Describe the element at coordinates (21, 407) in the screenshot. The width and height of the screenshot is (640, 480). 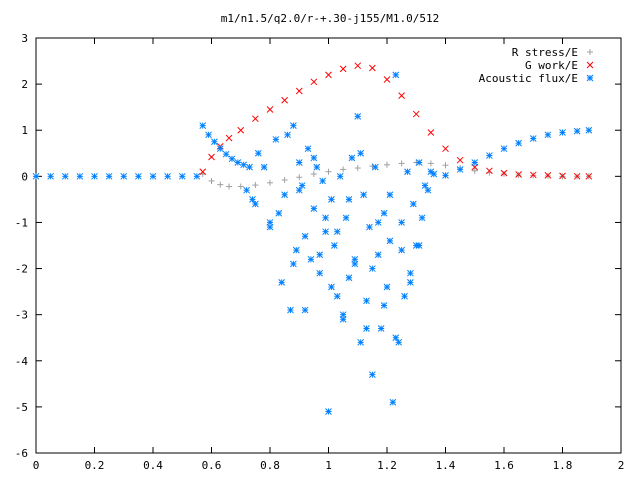
I see `y-tick-label: -5` at that location.